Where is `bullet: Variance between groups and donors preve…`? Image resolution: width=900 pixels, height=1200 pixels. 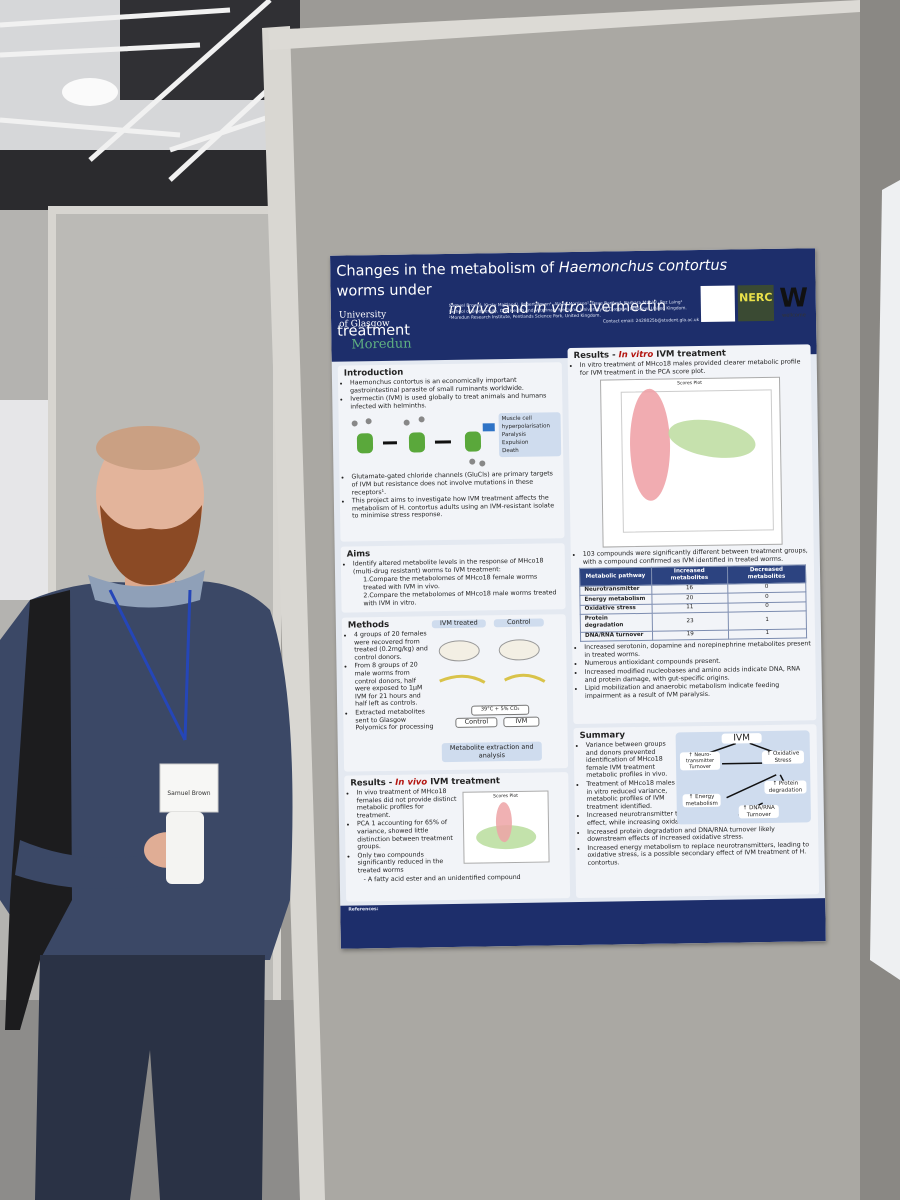 bullet: Variance between groups and donors preve… is located at coordinates (631, 760).